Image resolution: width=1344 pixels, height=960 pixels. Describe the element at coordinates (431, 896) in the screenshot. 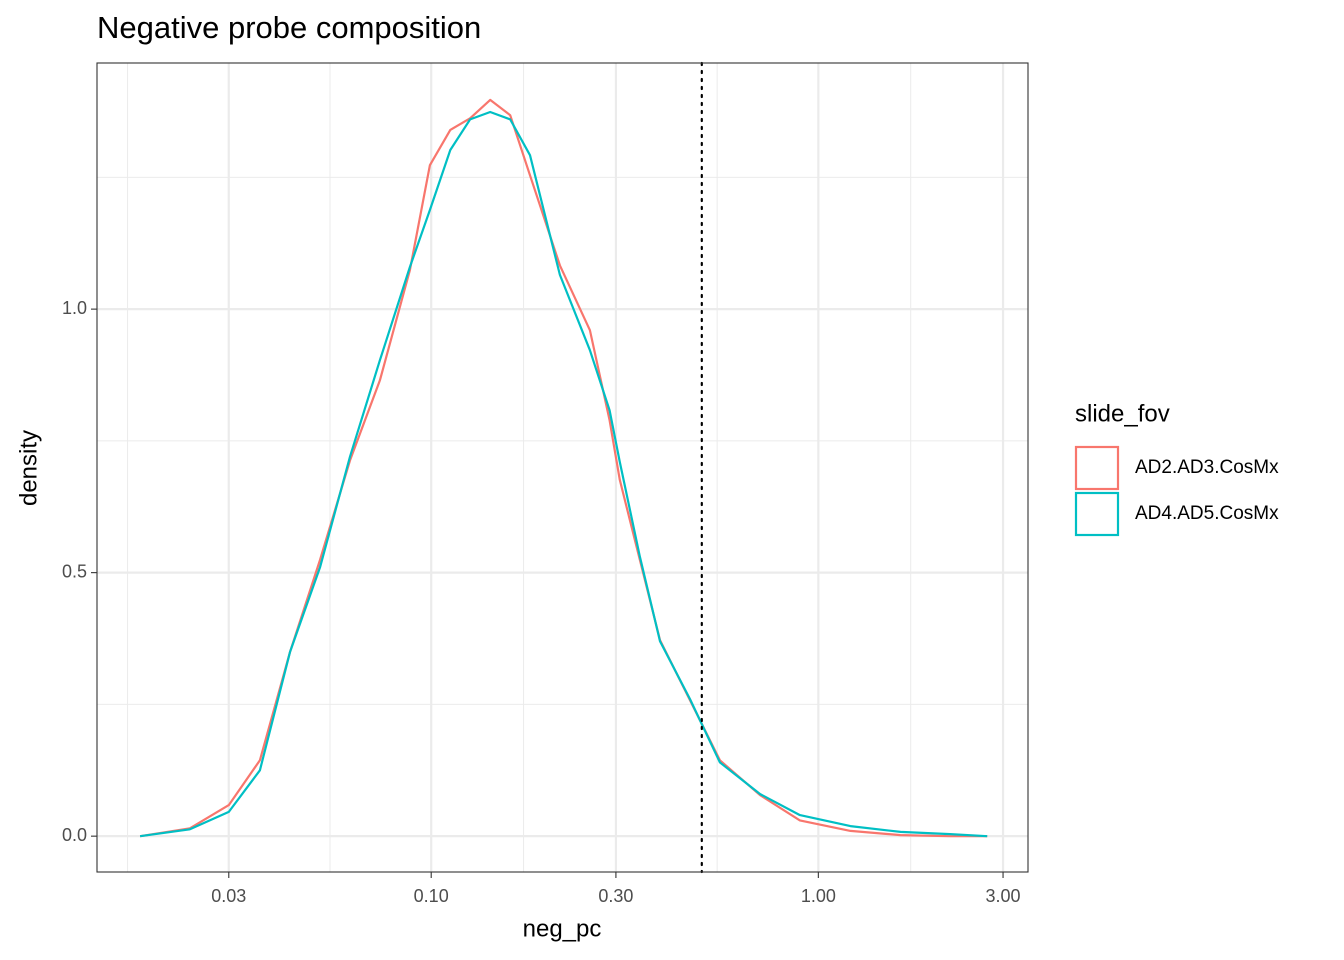

I see `x-tick-label: 0.10` at that location.